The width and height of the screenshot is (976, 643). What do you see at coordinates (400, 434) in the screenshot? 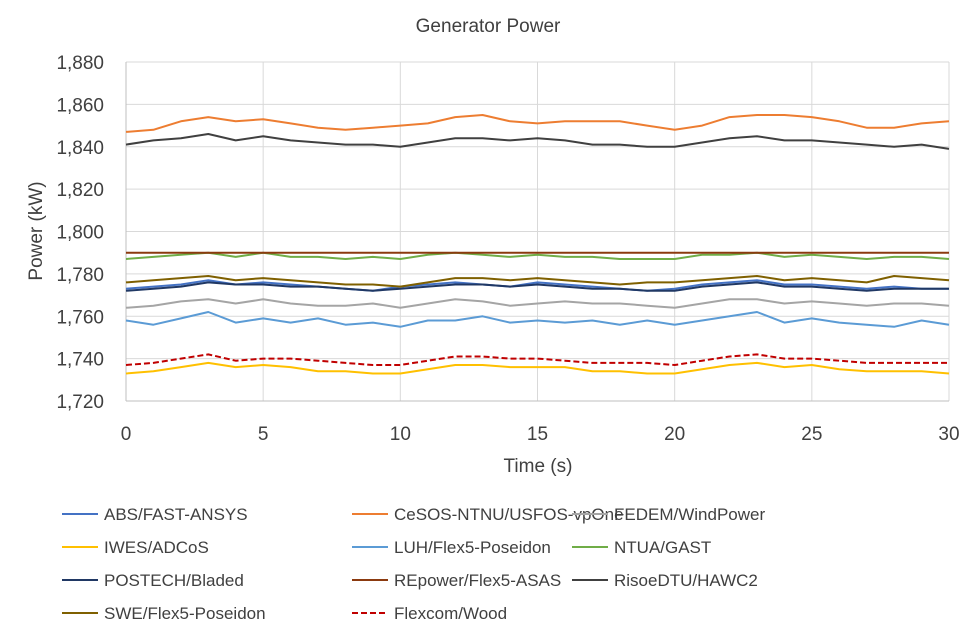
I see `x-tick-label: 10` at bounding box center [400, 434].